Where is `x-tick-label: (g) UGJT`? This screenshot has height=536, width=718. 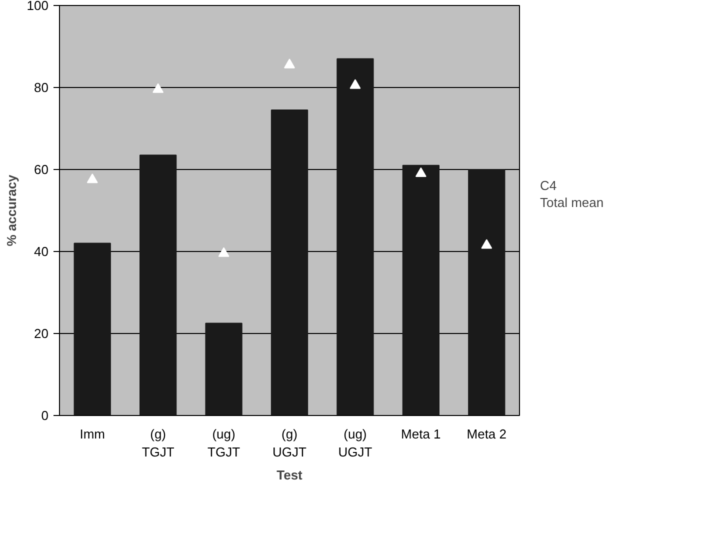 x-tick-label: (g) UGJT is located at coordinates (289, 443).